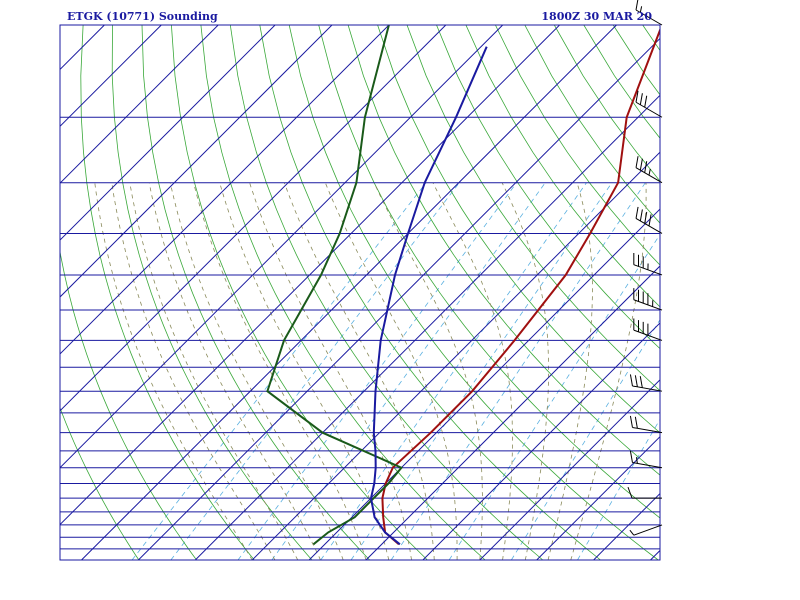  I want to click on parcel-path-line, so click(428, 296).